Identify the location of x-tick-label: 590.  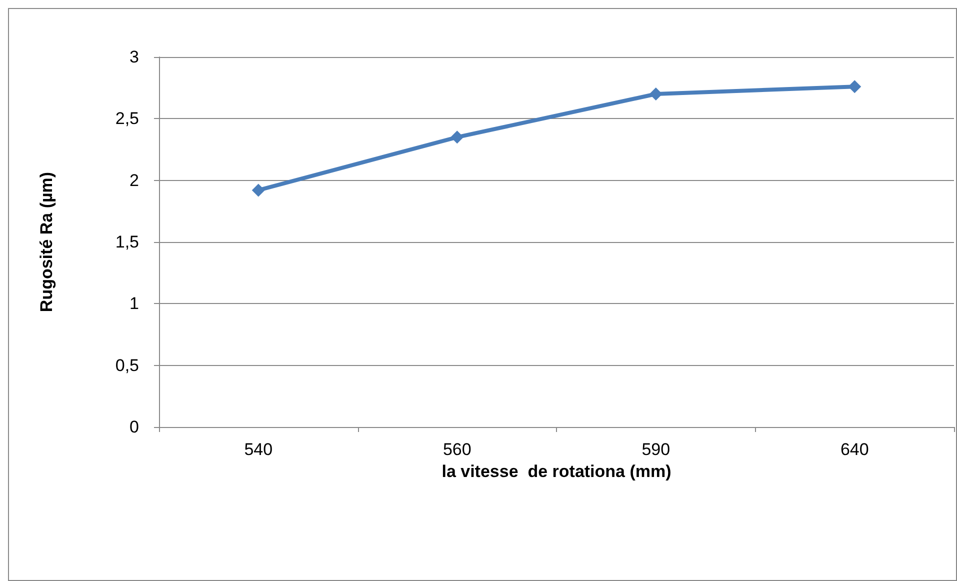
(656, 449).